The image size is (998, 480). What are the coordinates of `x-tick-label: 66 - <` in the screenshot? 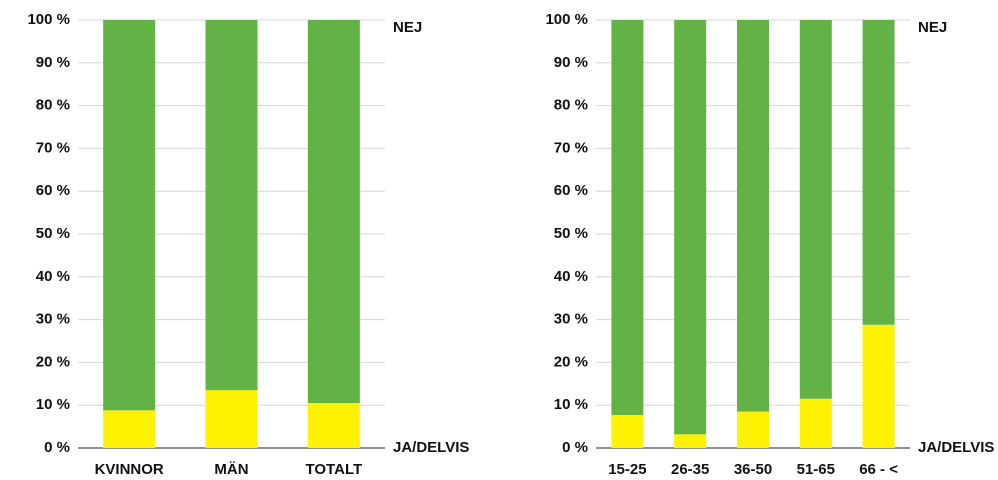 It's located at (878, 469).